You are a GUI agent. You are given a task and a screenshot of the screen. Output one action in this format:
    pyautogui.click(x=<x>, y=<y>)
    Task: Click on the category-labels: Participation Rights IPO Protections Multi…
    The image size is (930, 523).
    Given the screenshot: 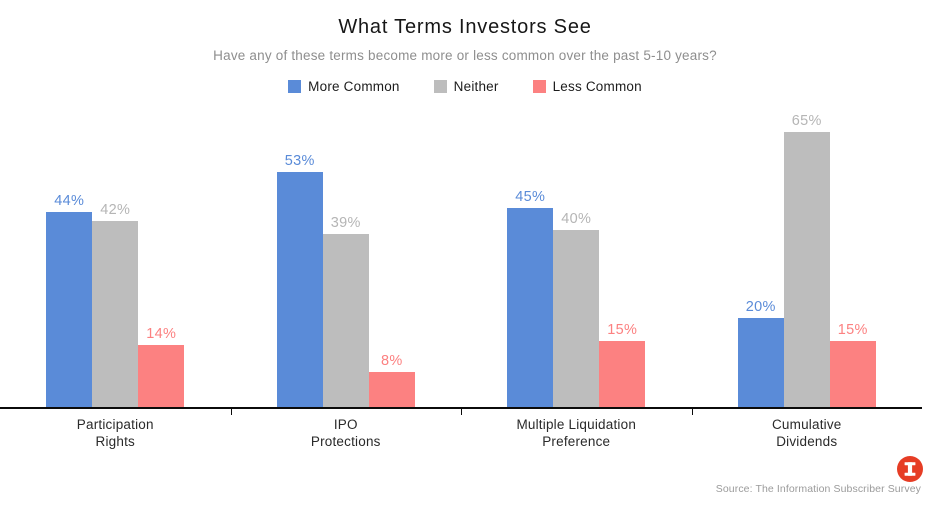 What is the action you would take?
    pyautogui.click(x=461, y=430)
    